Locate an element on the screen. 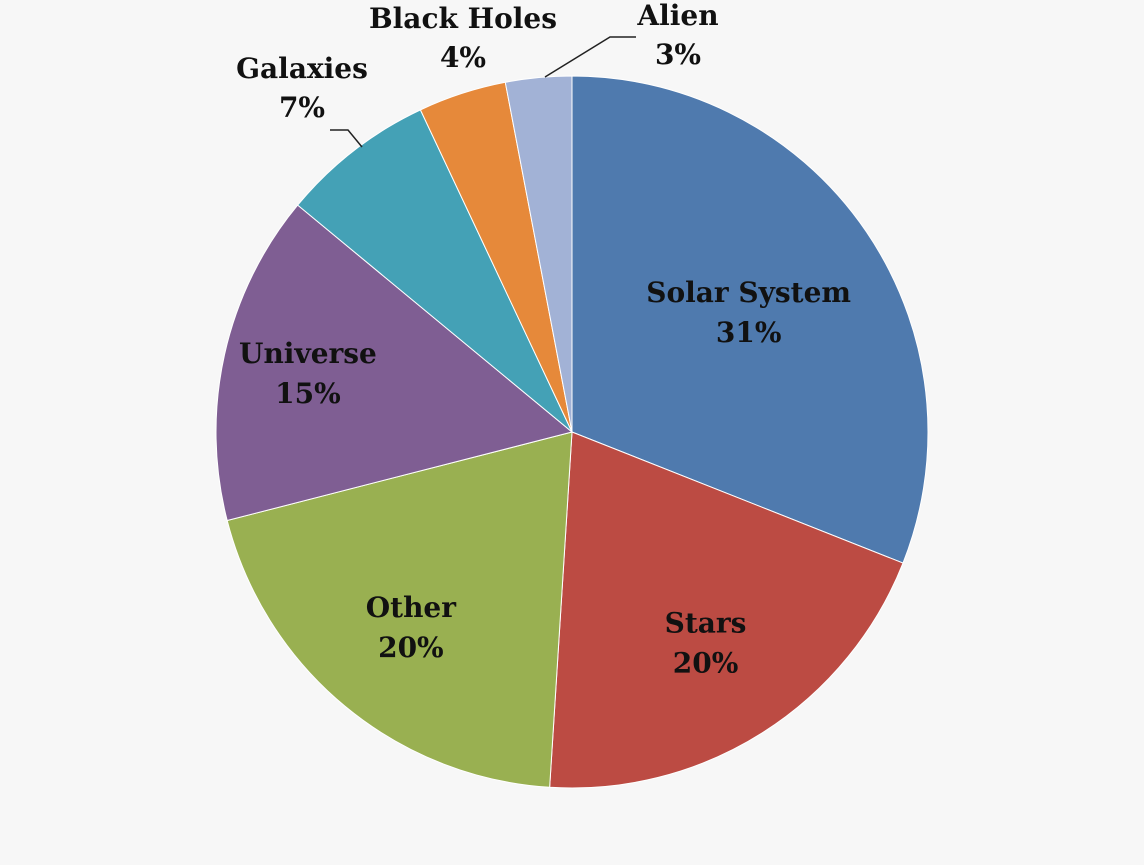 The height and width of the screenshot is (865, 1144). slice-label-universe: Universe is located at coordinates (308, 353).